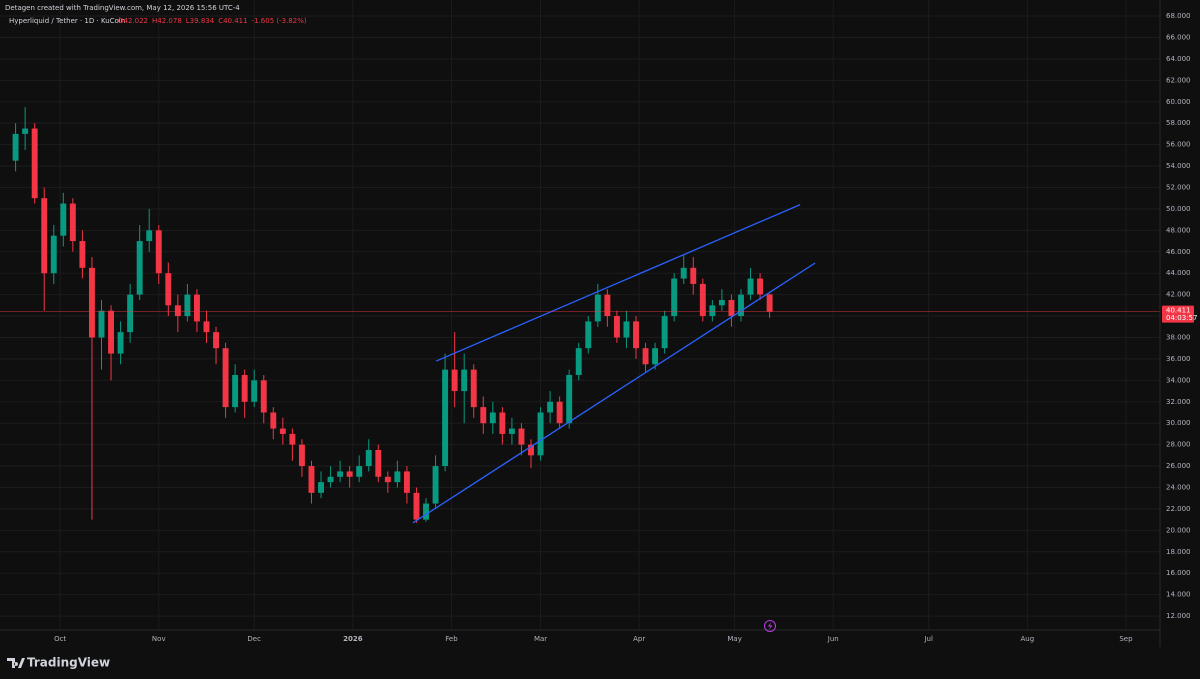 This screenshot has width=1200, height=679. What do you see at coordinates (1178, 295) in the screenshot?
I see `y-tick-label: 42.000` at bounding box center [1178, 295].